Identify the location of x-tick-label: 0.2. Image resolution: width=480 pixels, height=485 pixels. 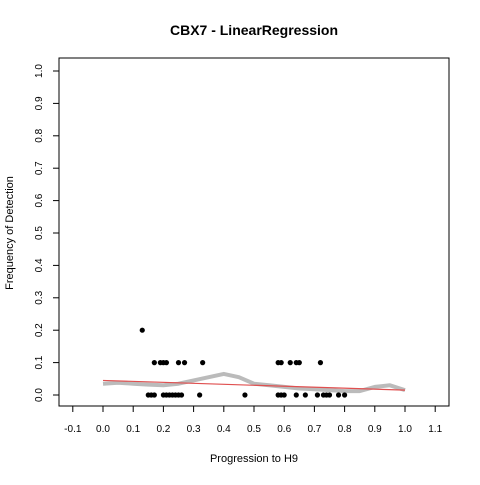
(163, 429).